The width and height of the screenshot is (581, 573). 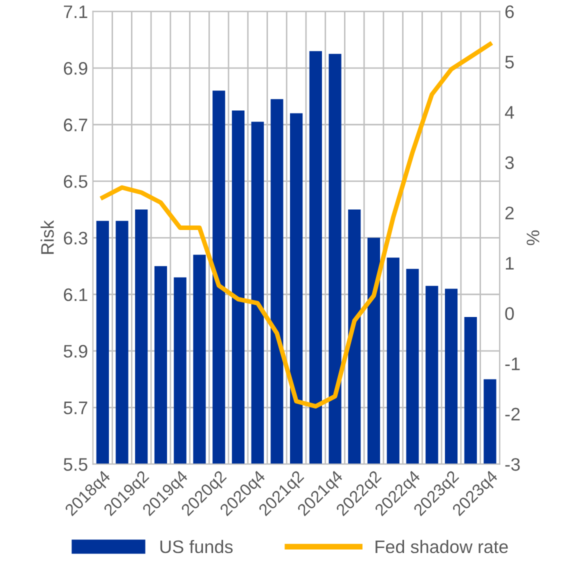 What do you see at coordinates (76, 181) in the screenshot?
I see `y-tick-label: 6.5` at bounding box center [76, 181].